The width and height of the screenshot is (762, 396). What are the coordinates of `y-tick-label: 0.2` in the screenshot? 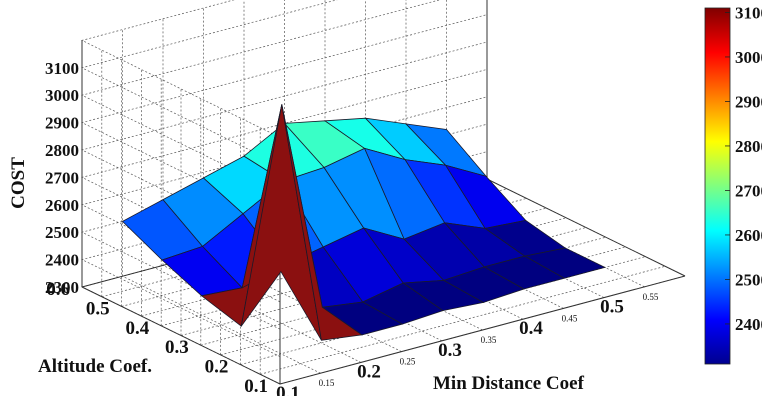 It's located at (217, 367).